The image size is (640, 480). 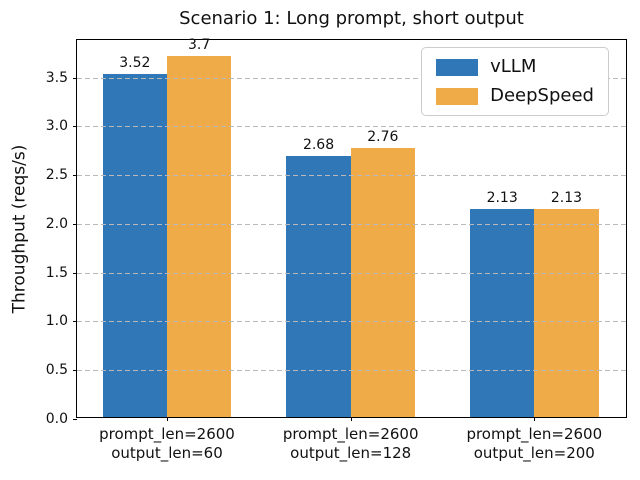 What do you see at coordinates (318, 144) in the screenshot?
I see `bar-value-label: 2.68` at bounding box center [318, 144].